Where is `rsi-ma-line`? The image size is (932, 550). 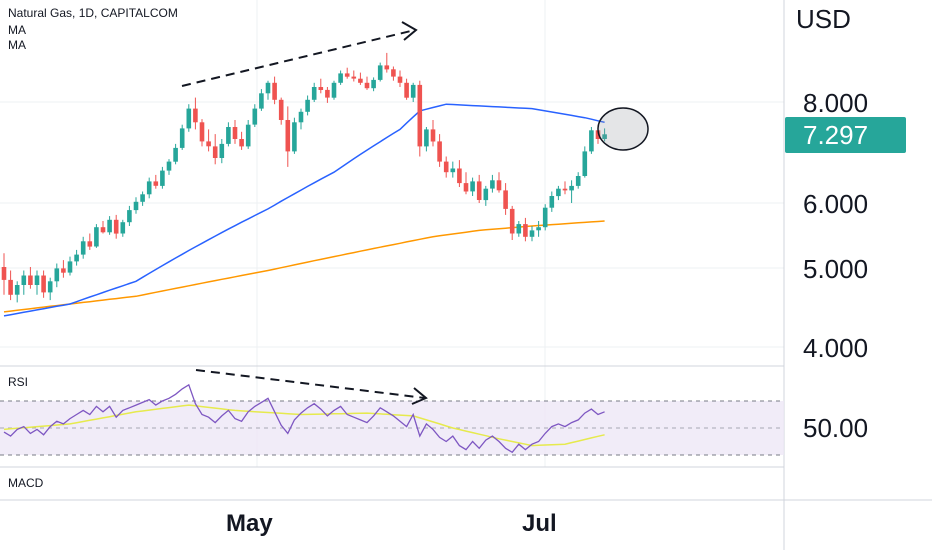 rsi-ma-line is located at coordinates (304, 425).